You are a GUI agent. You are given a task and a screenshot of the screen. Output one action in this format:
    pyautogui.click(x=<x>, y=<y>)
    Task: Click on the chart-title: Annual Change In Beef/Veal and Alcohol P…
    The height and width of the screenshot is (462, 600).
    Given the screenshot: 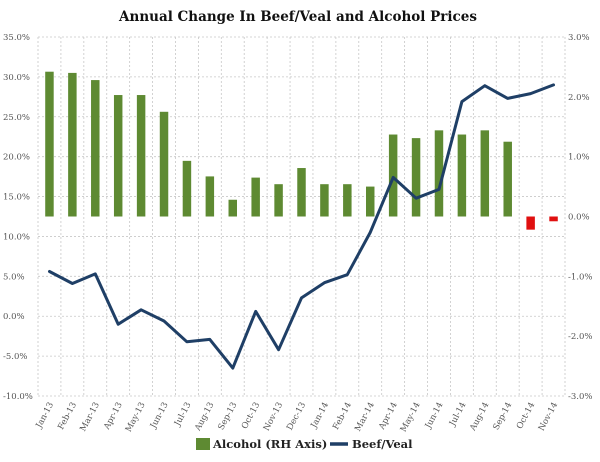 What is the action you would take?
    pyautogui.click(x=297, y=17)
    